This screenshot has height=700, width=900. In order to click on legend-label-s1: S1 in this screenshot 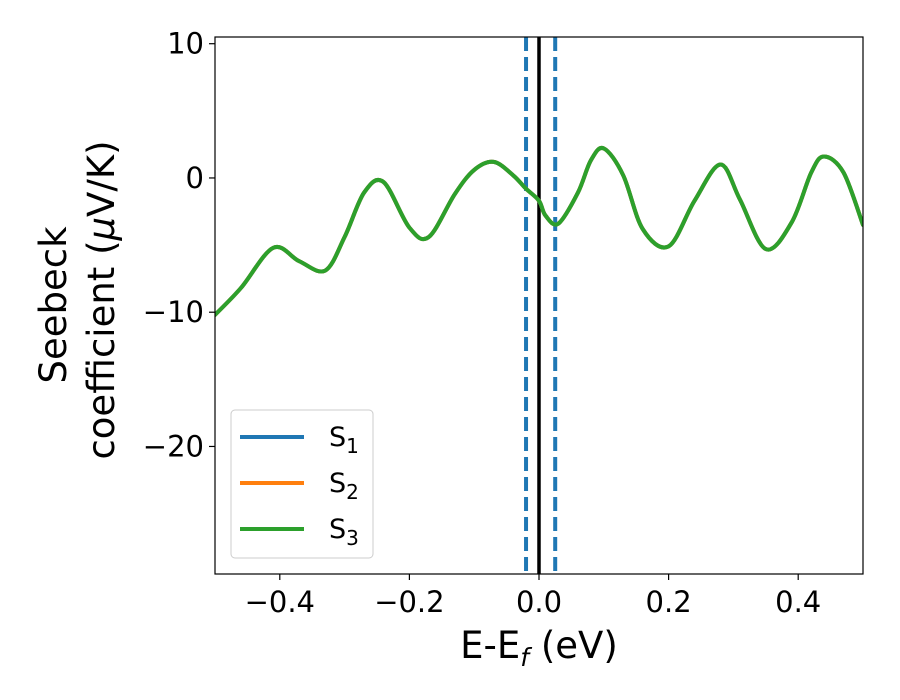, I will do `click(344, 440)`.